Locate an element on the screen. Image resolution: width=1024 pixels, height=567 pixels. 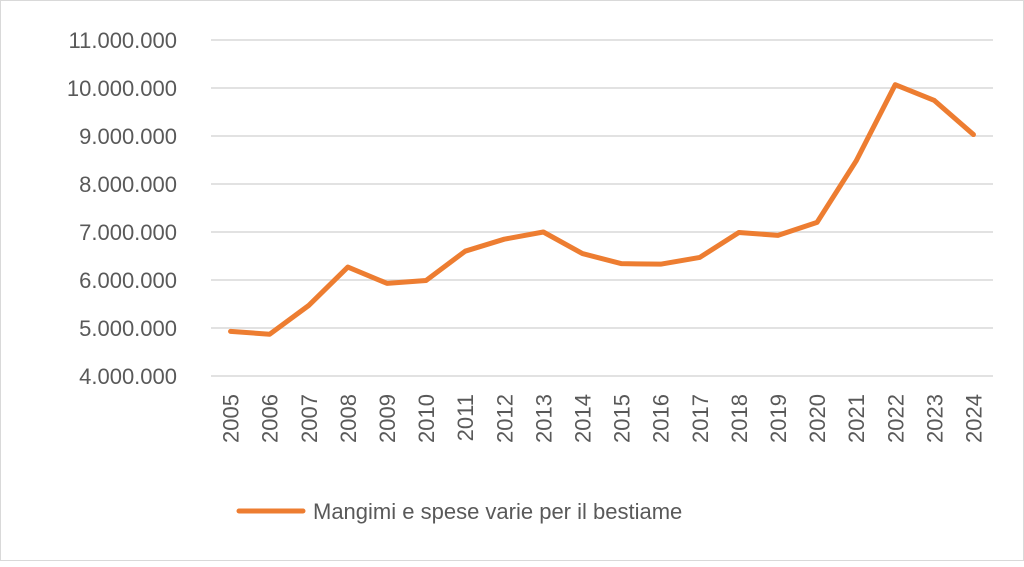
x-tick-label: 2023 is located at coordinates (934, 418).